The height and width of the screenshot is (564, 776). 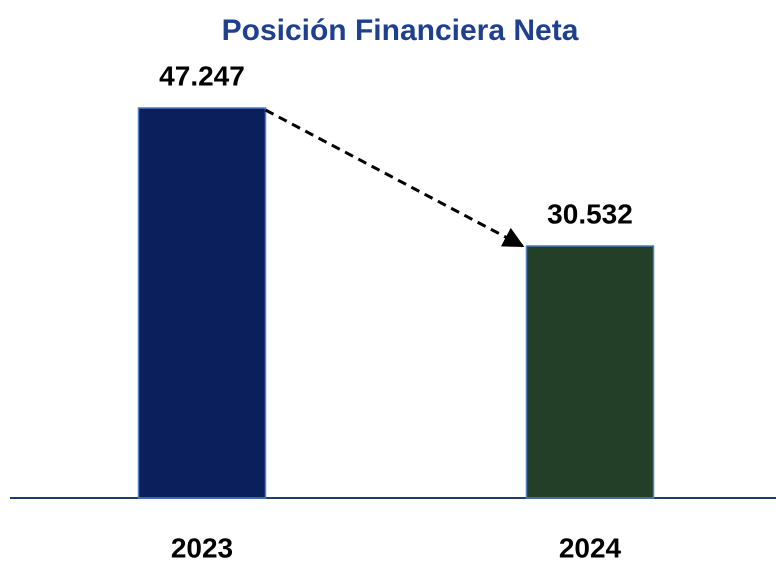 I want to click on value-label: 30.532, so click(x=590, y=213).